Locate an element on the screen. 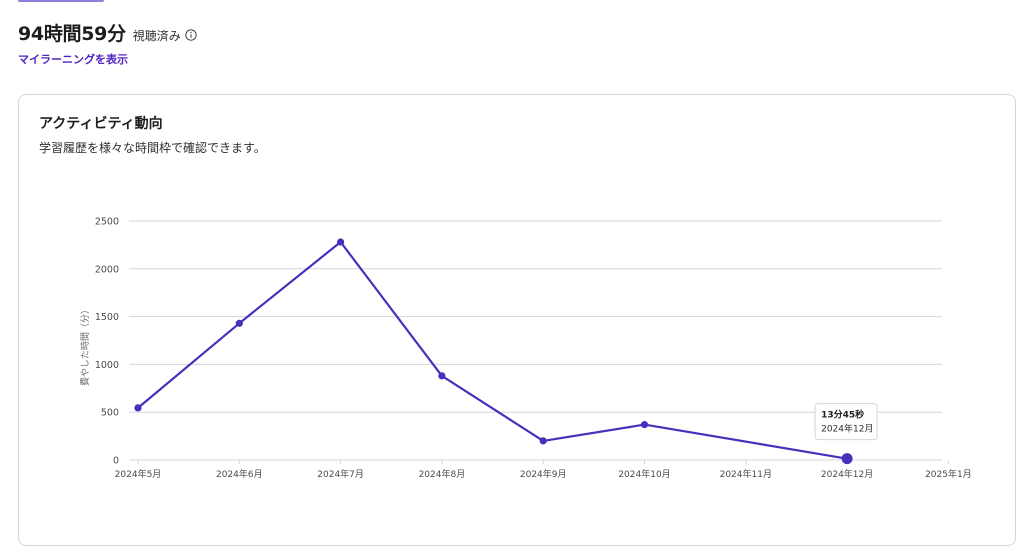  x-tick-label: 2024年10月 is located at coordinates (644, 474).